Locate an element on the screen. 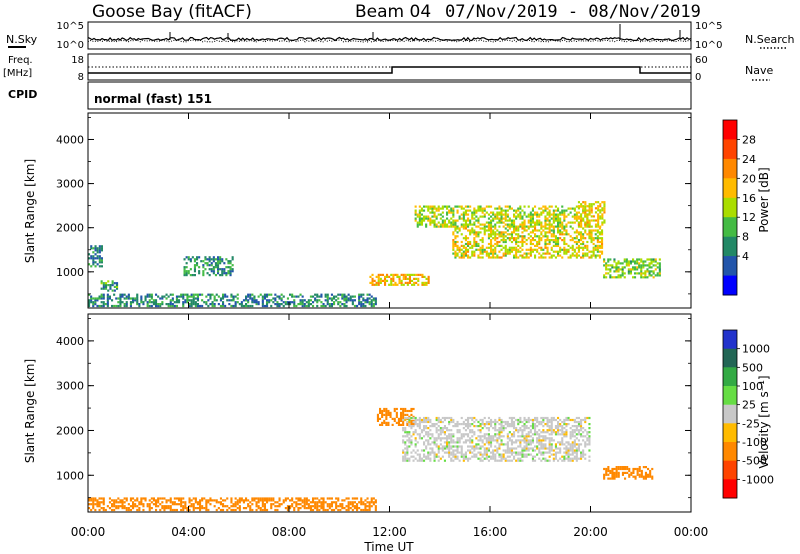 The width and height of the screenshot is (800, 554). colorbar-swatch is located at coordinates (730, 414).